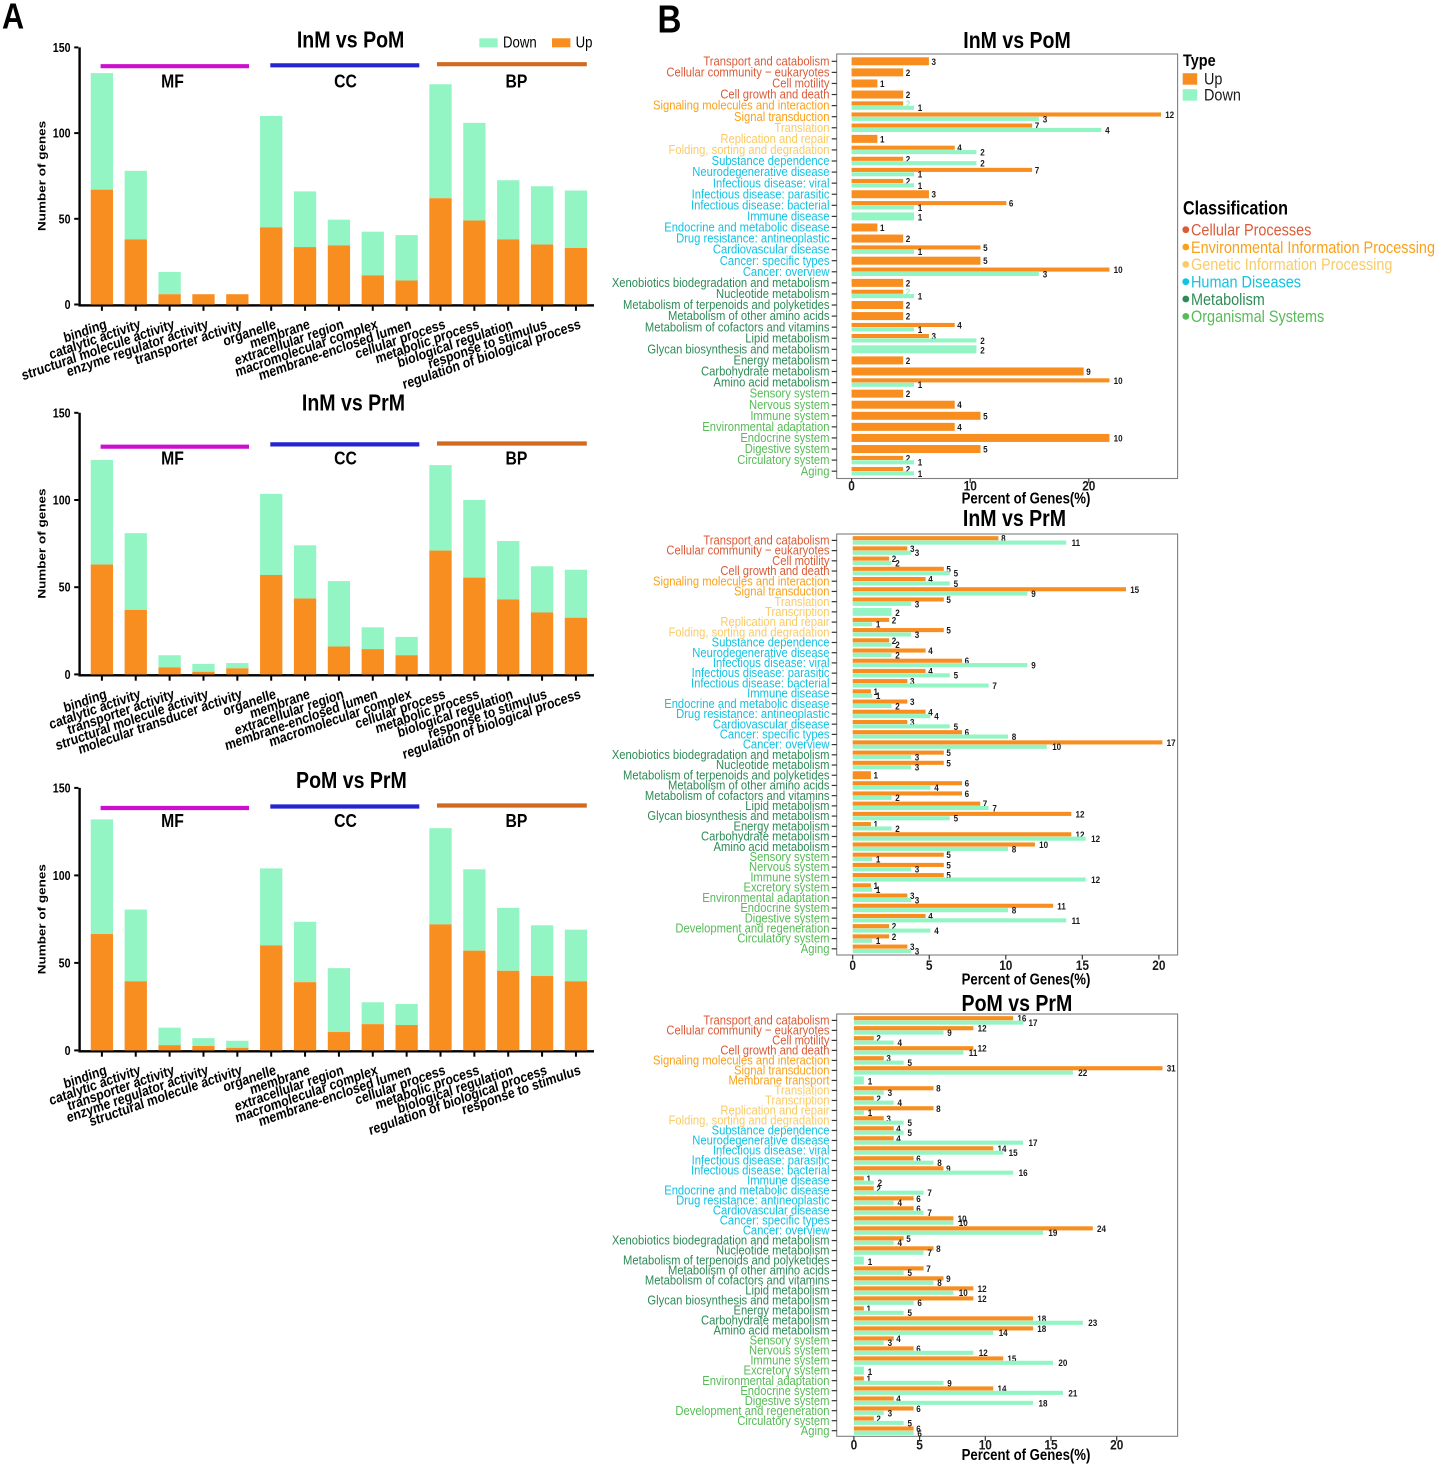 The image size is (1437, 1470). I want to click on svg-text: Development and regeneration, so click(752, 1410).